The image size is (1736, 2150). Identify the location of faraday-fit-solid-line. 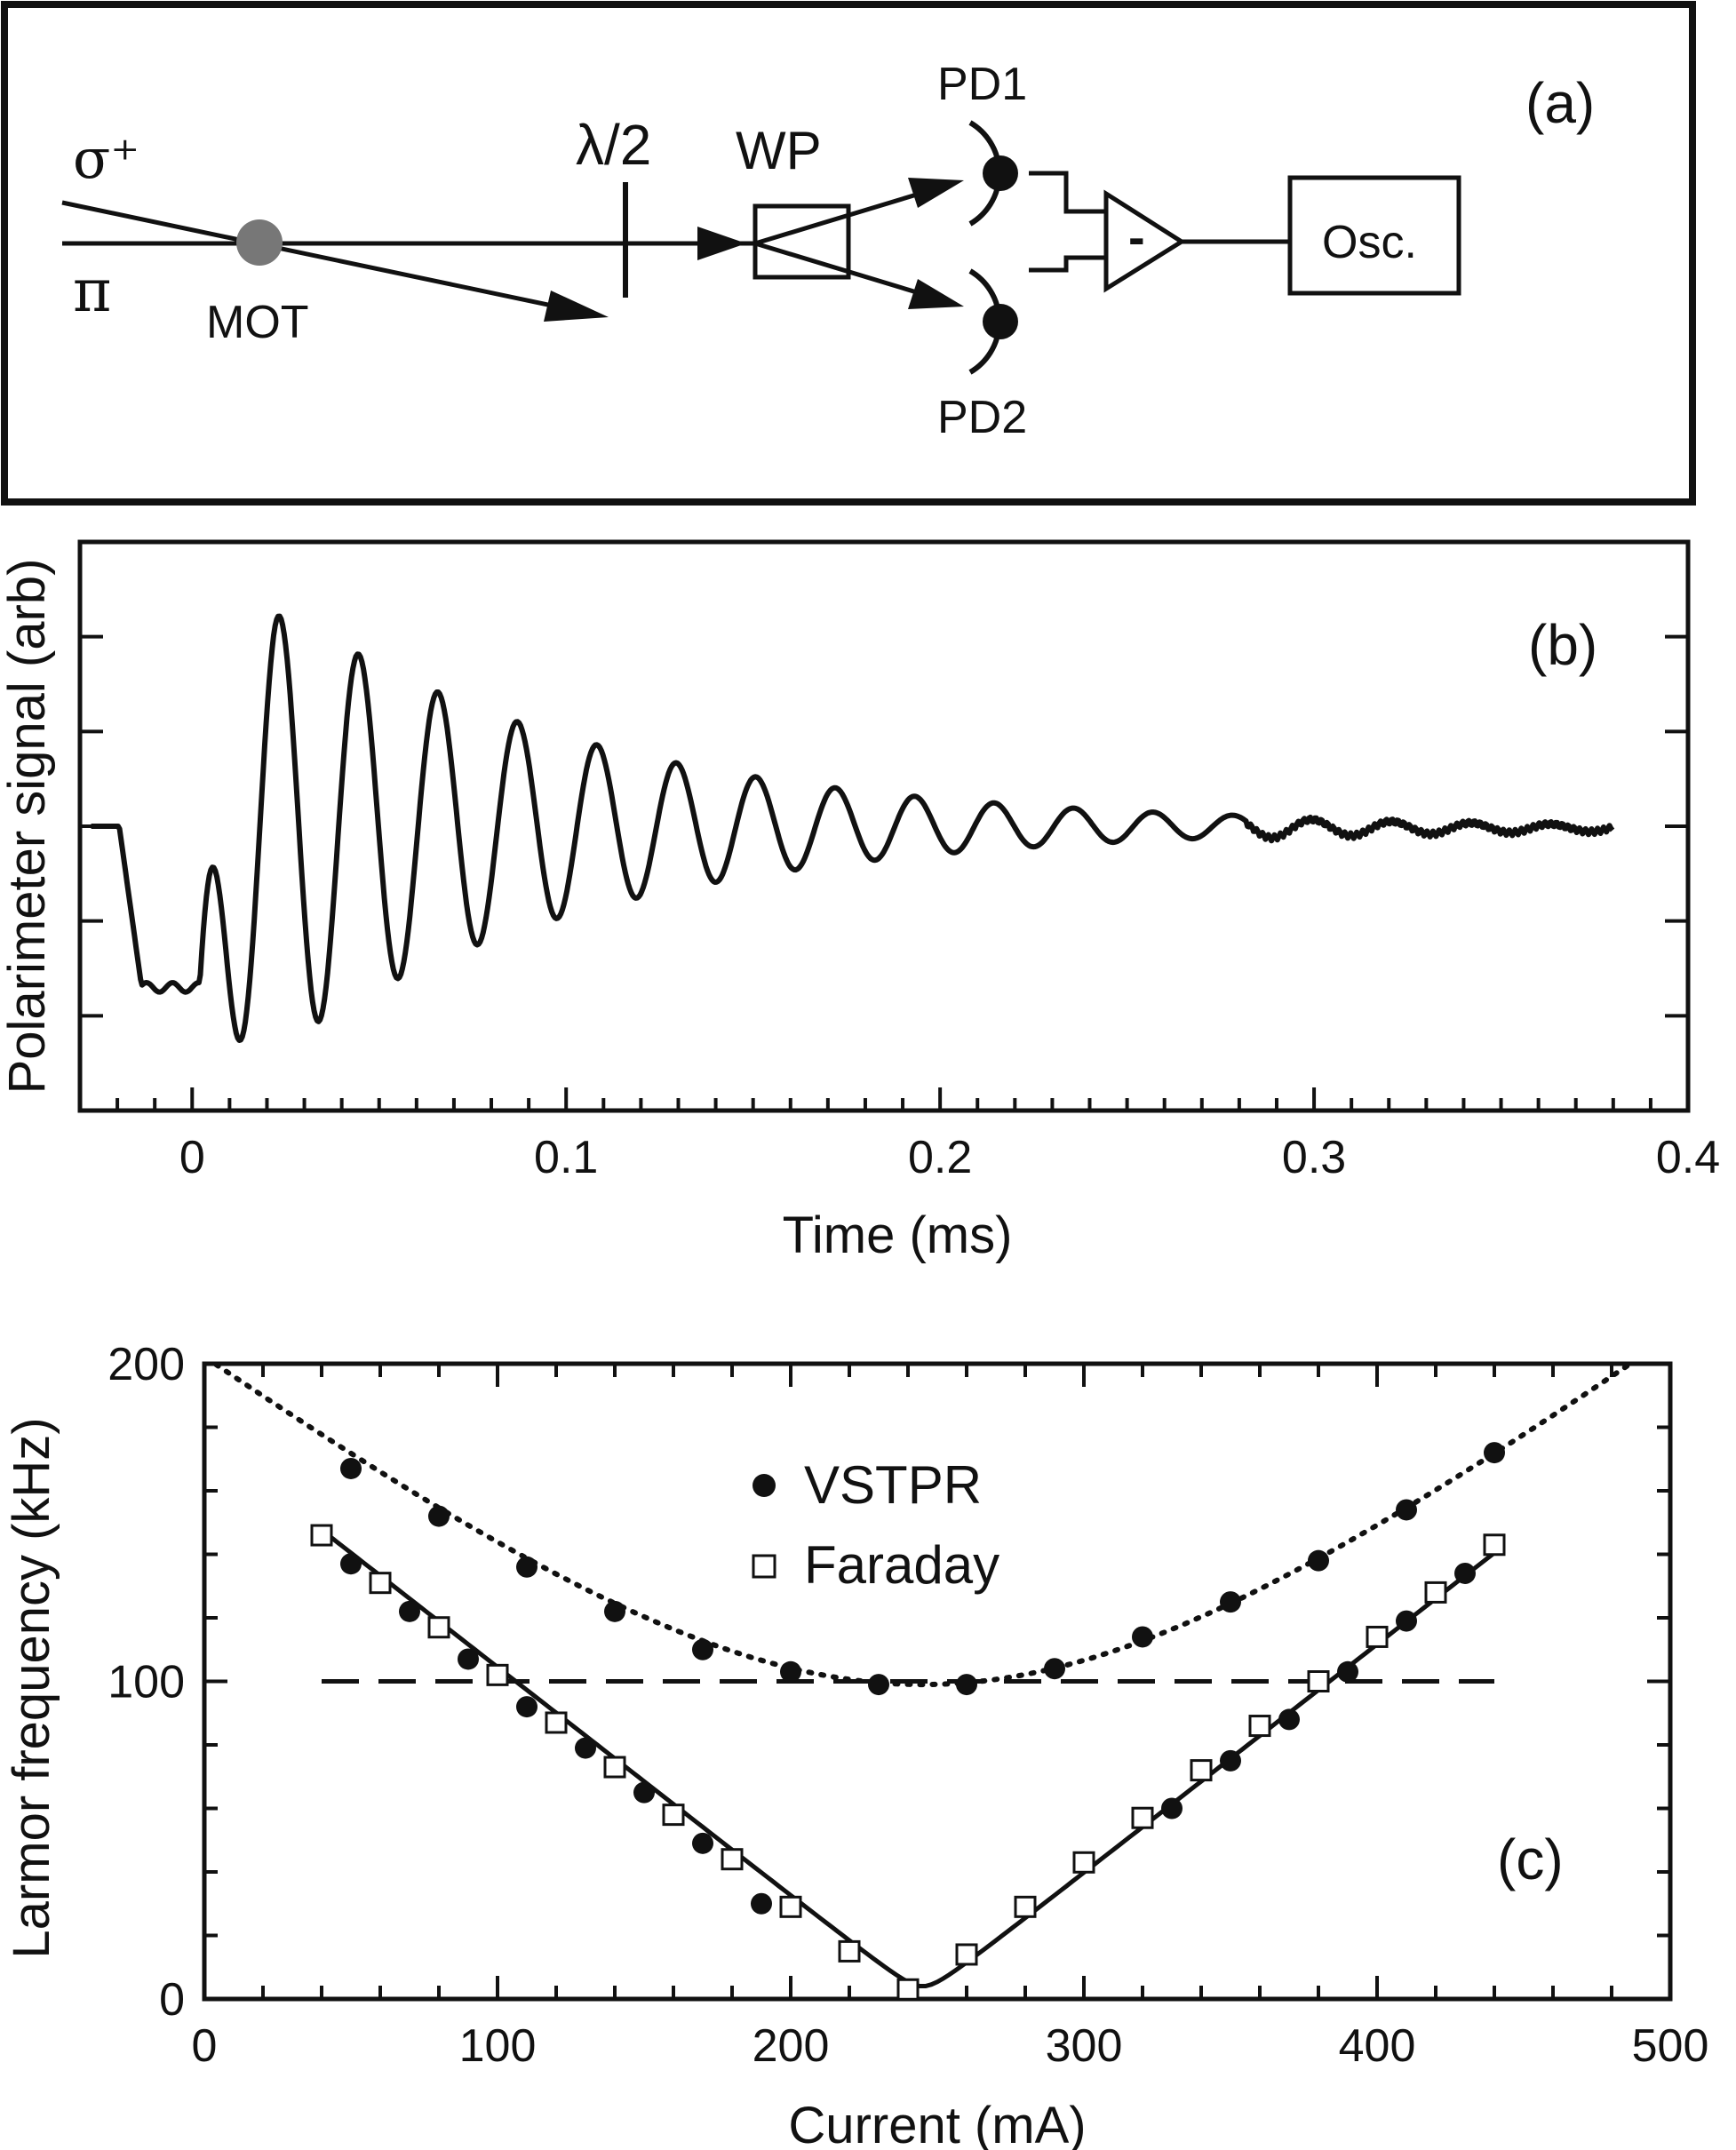
(908, 1758).